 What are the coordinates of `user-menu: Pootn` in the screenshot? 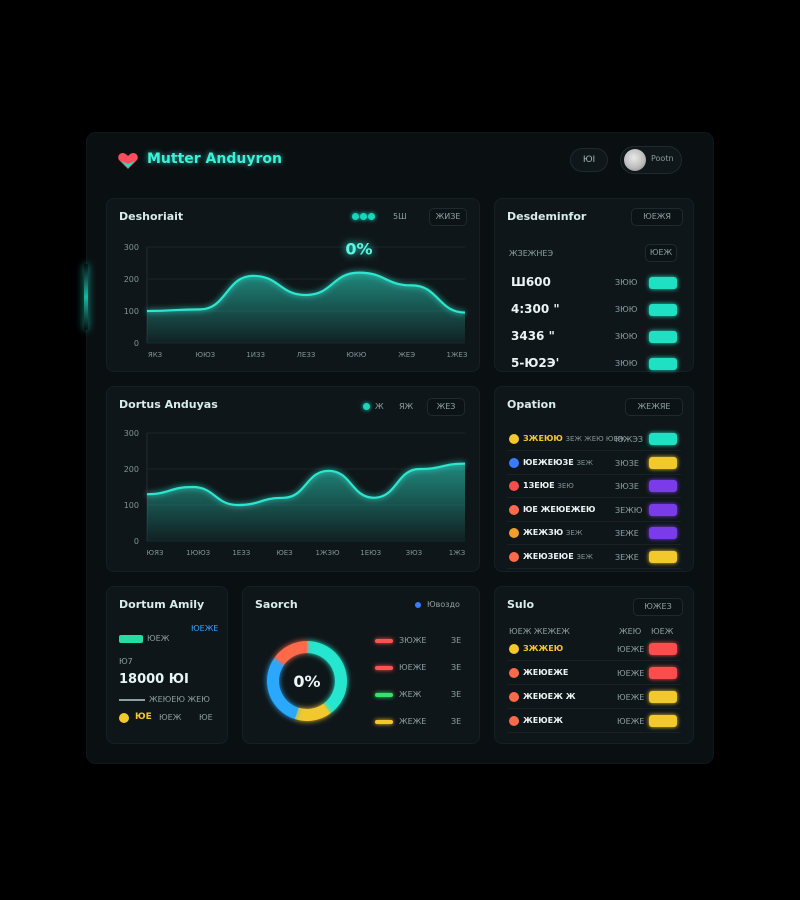 It's located at (651, 160).